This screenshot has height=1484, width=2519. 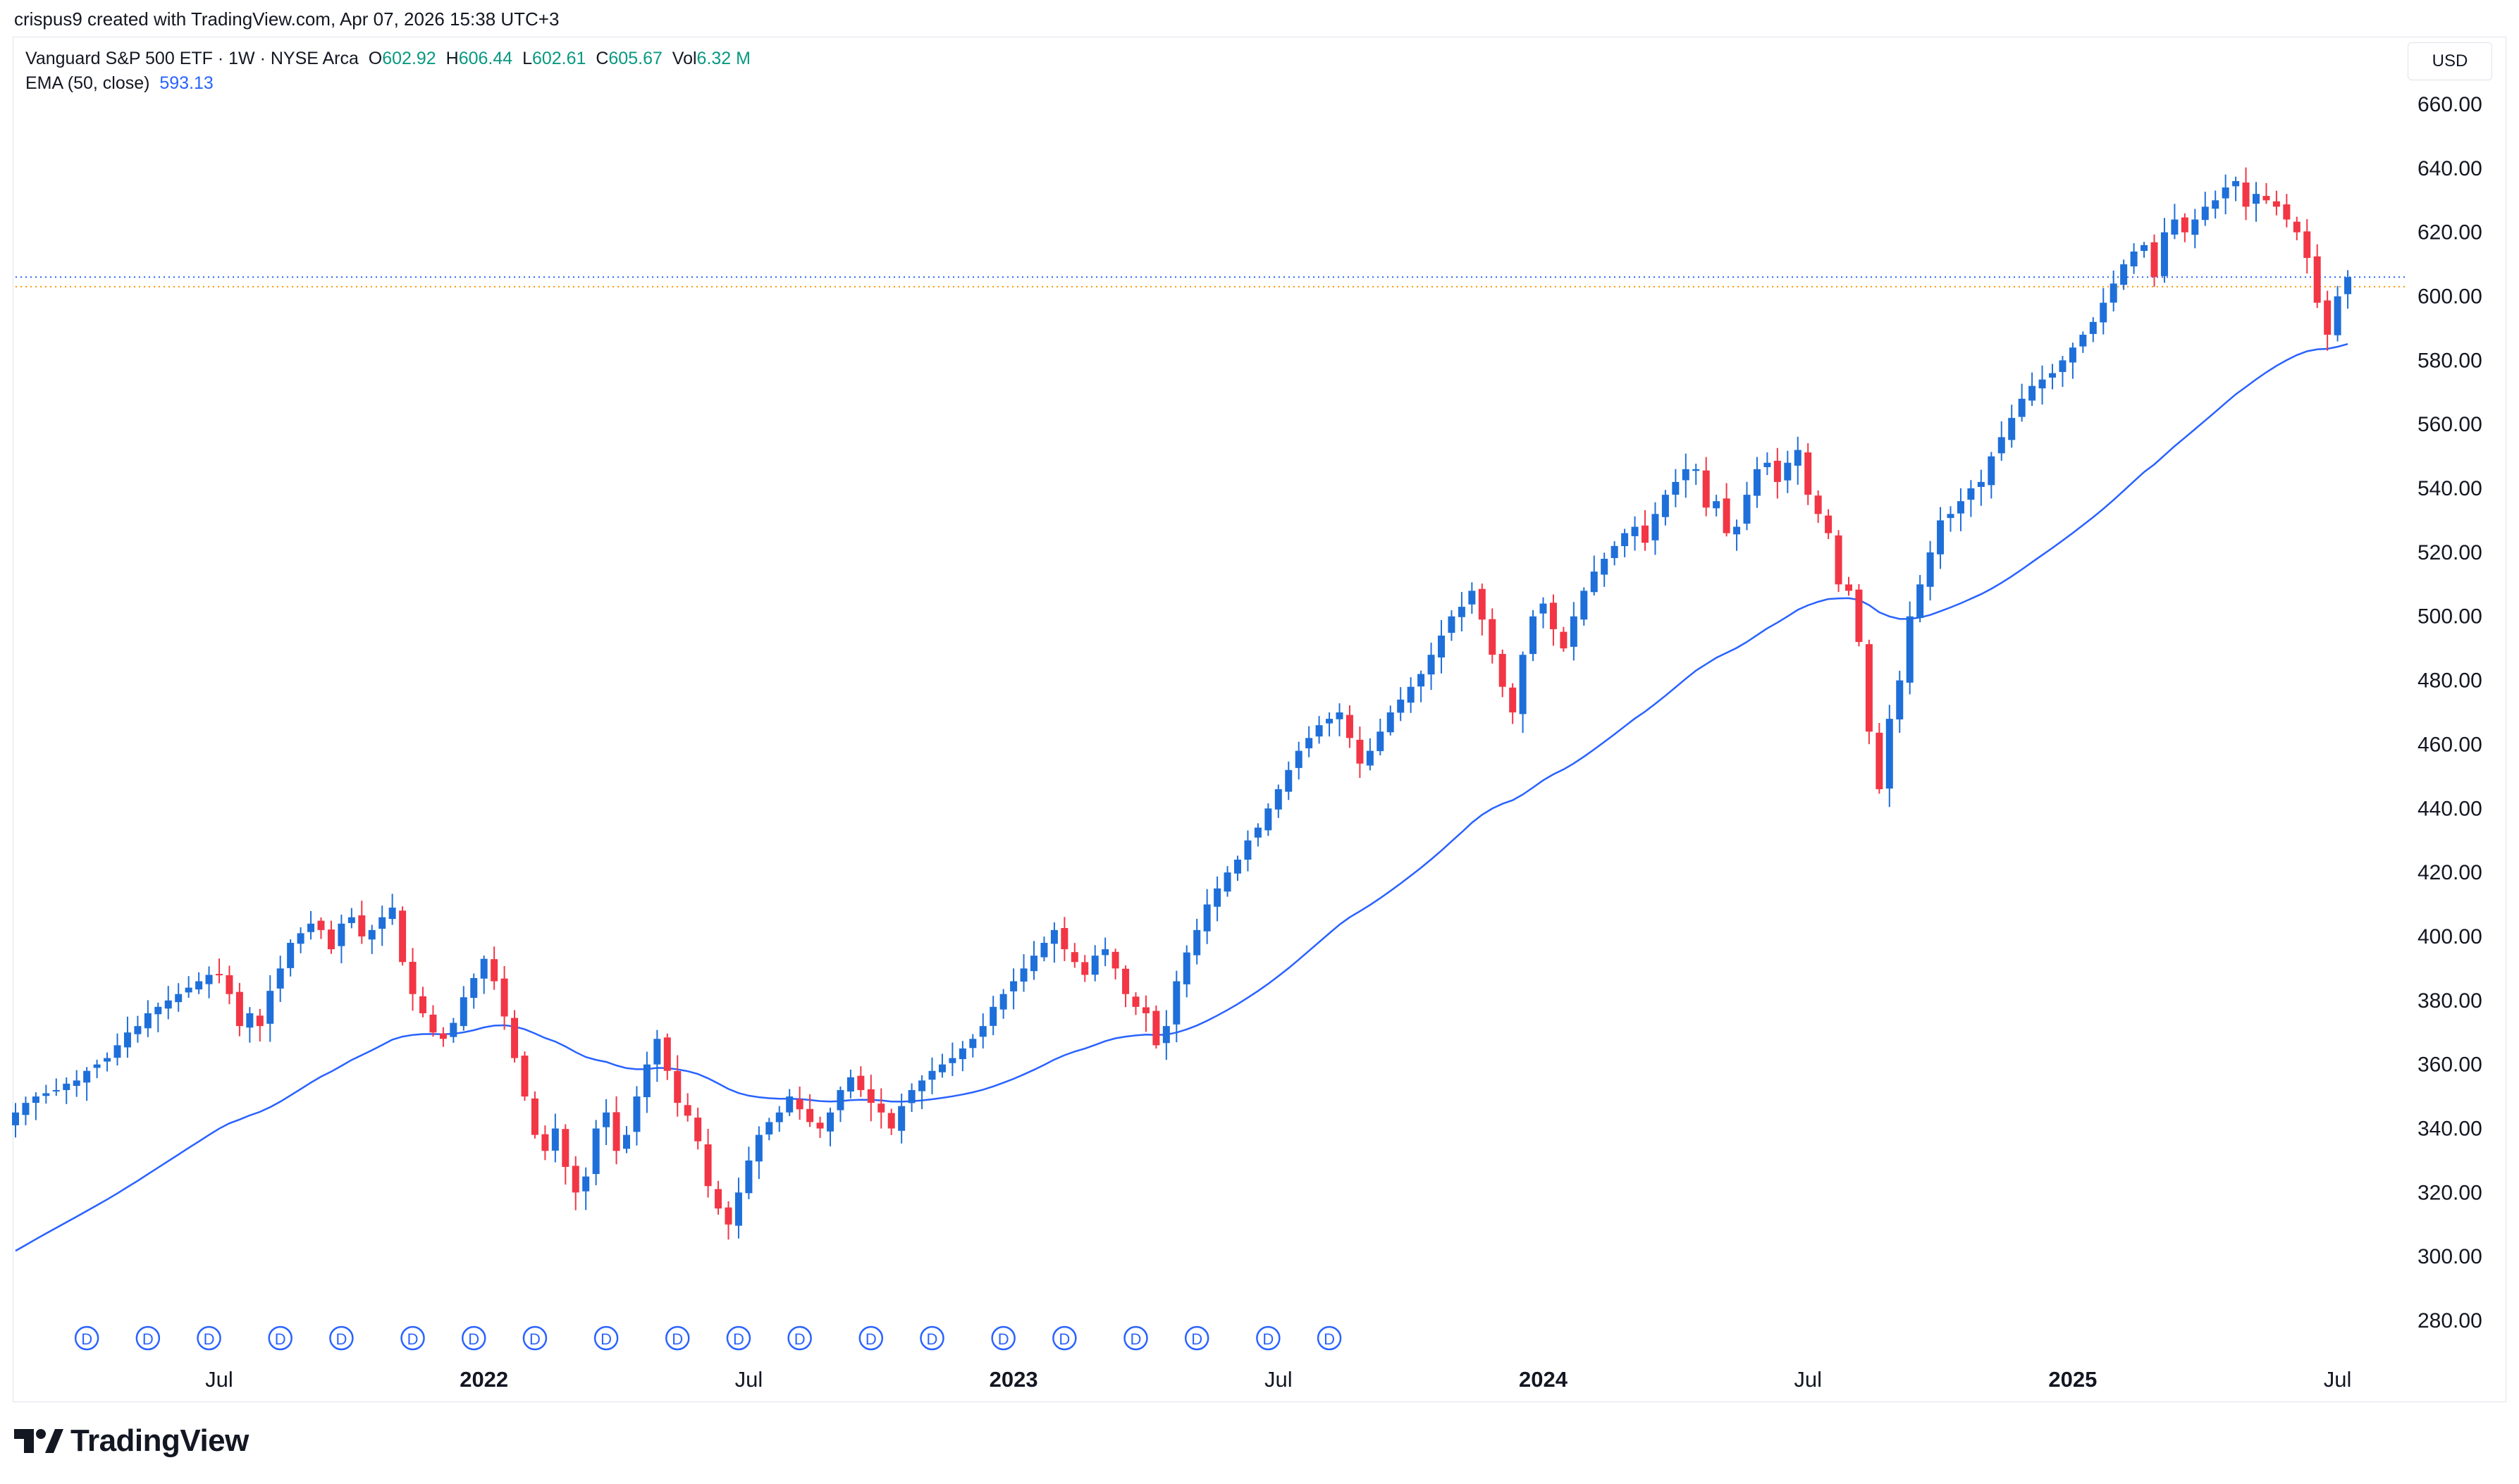 What do you see at coordinates (87, 83) in the screenshot?
I see `legend-ema-label: EMA (50, close)` at bounding box center [87, 83].